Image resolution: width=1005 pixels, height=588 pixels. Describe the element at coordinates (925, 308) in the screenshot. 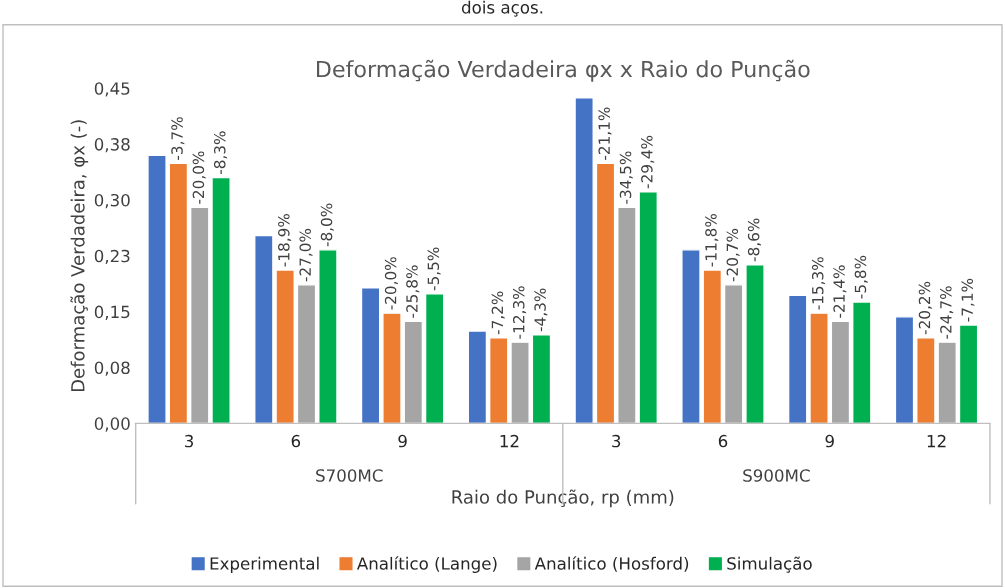

I see `annotation: -20,2%` at that location.